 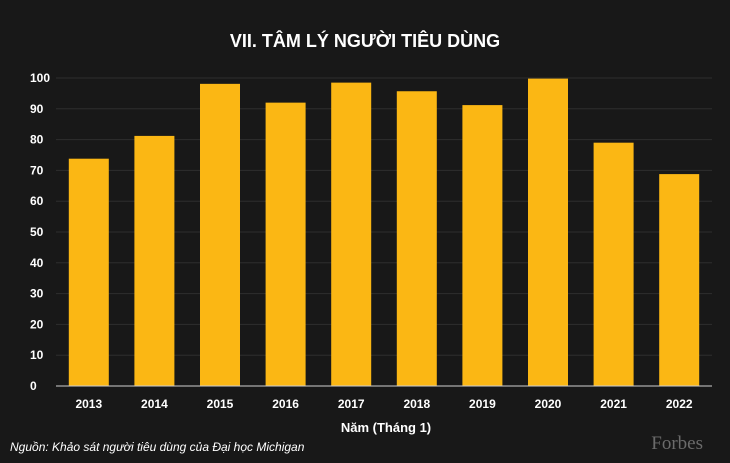 What do you see at coordinates (548, 404) in the screenshot?
I see `x-tick-label: 2020` at bounding box center [548, 404].